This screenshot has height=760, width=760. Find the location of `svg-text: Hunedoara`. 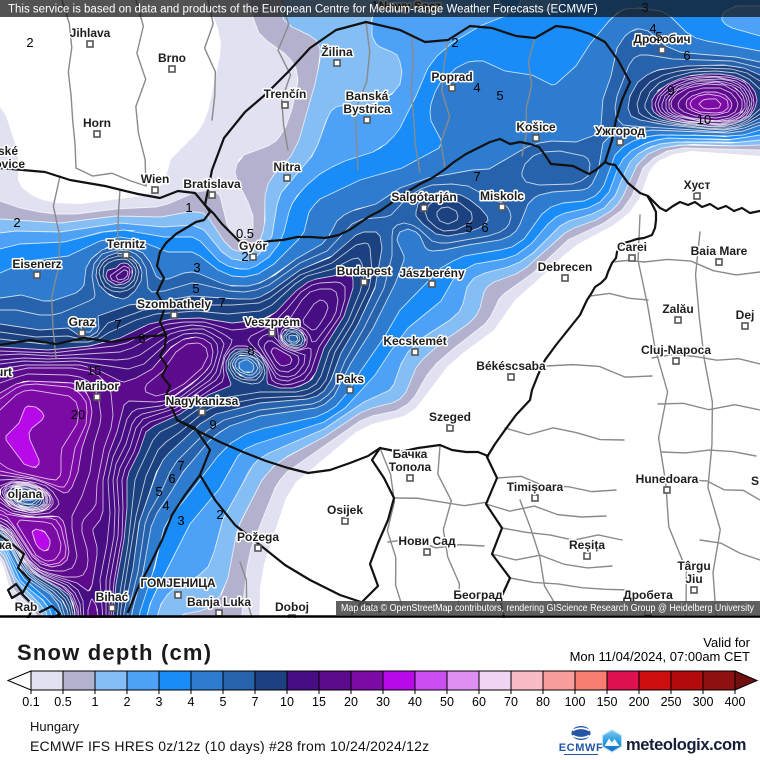

svg-text: Hunedoara is located at coordinates (667, 479).